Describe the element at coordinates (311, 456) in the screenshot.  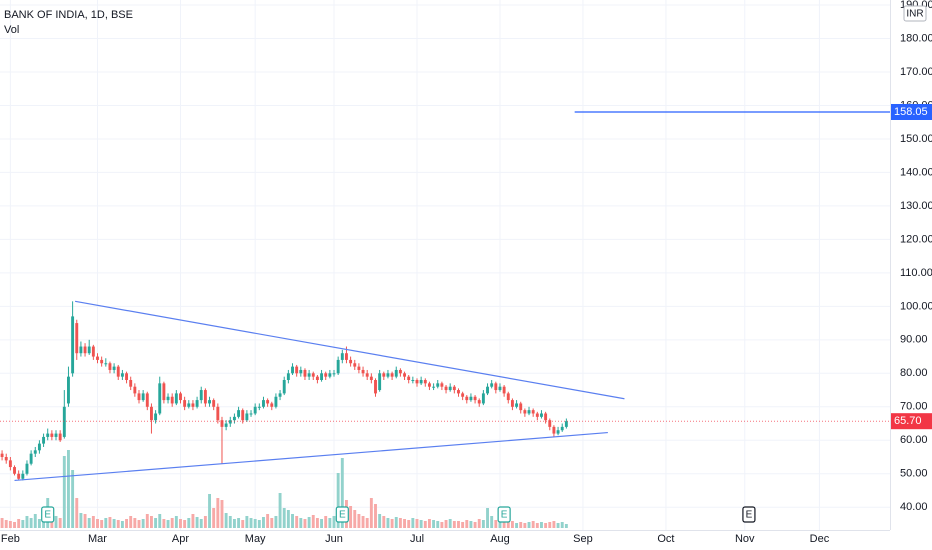
I see `trendline` at that location.